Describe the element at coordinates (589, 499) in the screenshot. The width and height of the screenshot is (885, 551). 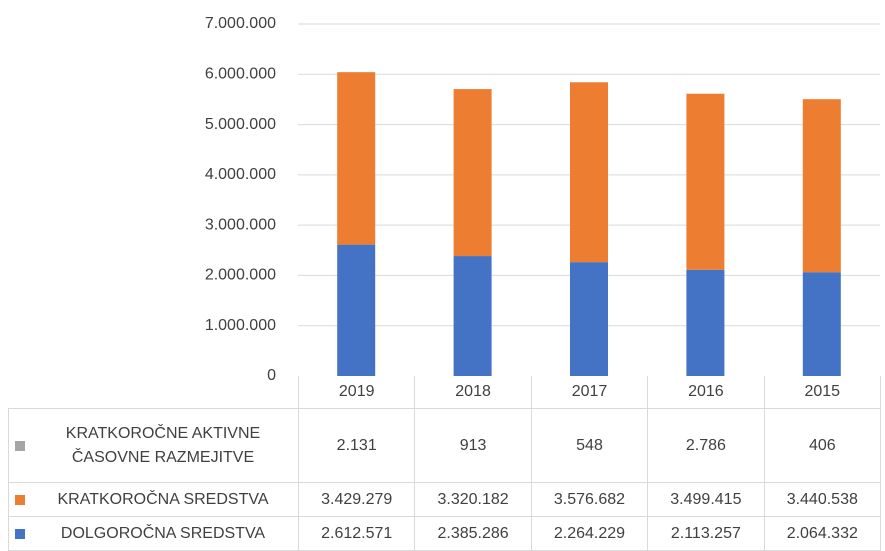
I see `value-cell: 3.576.682` at that location.